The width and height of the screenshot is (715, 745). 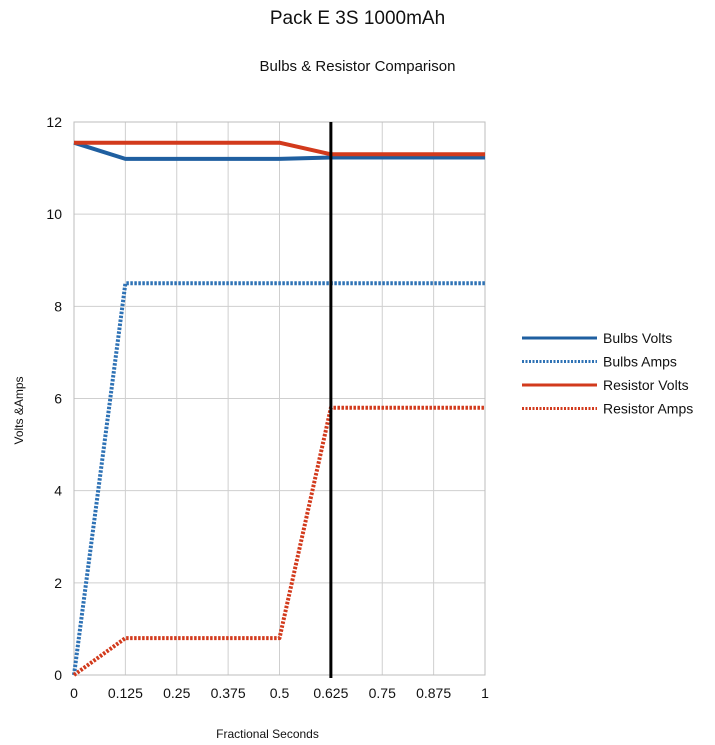 What do you see at coordinates (58, 399) in the screenshot?
I see `y-tick-label: 6` at bounding box center [58, 399].